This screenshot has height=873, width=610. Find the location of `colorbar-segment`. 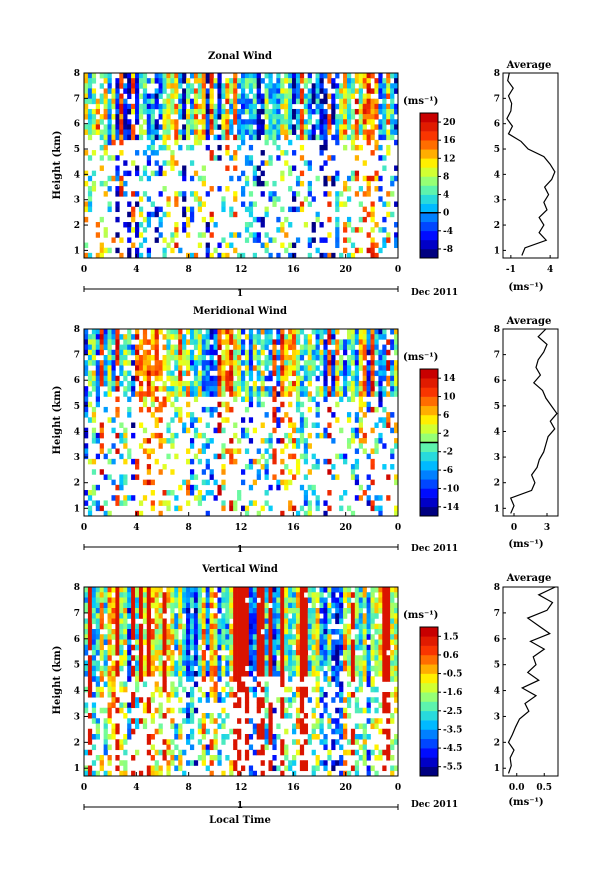

colorbar-segment is located at coordinates (429, 687).